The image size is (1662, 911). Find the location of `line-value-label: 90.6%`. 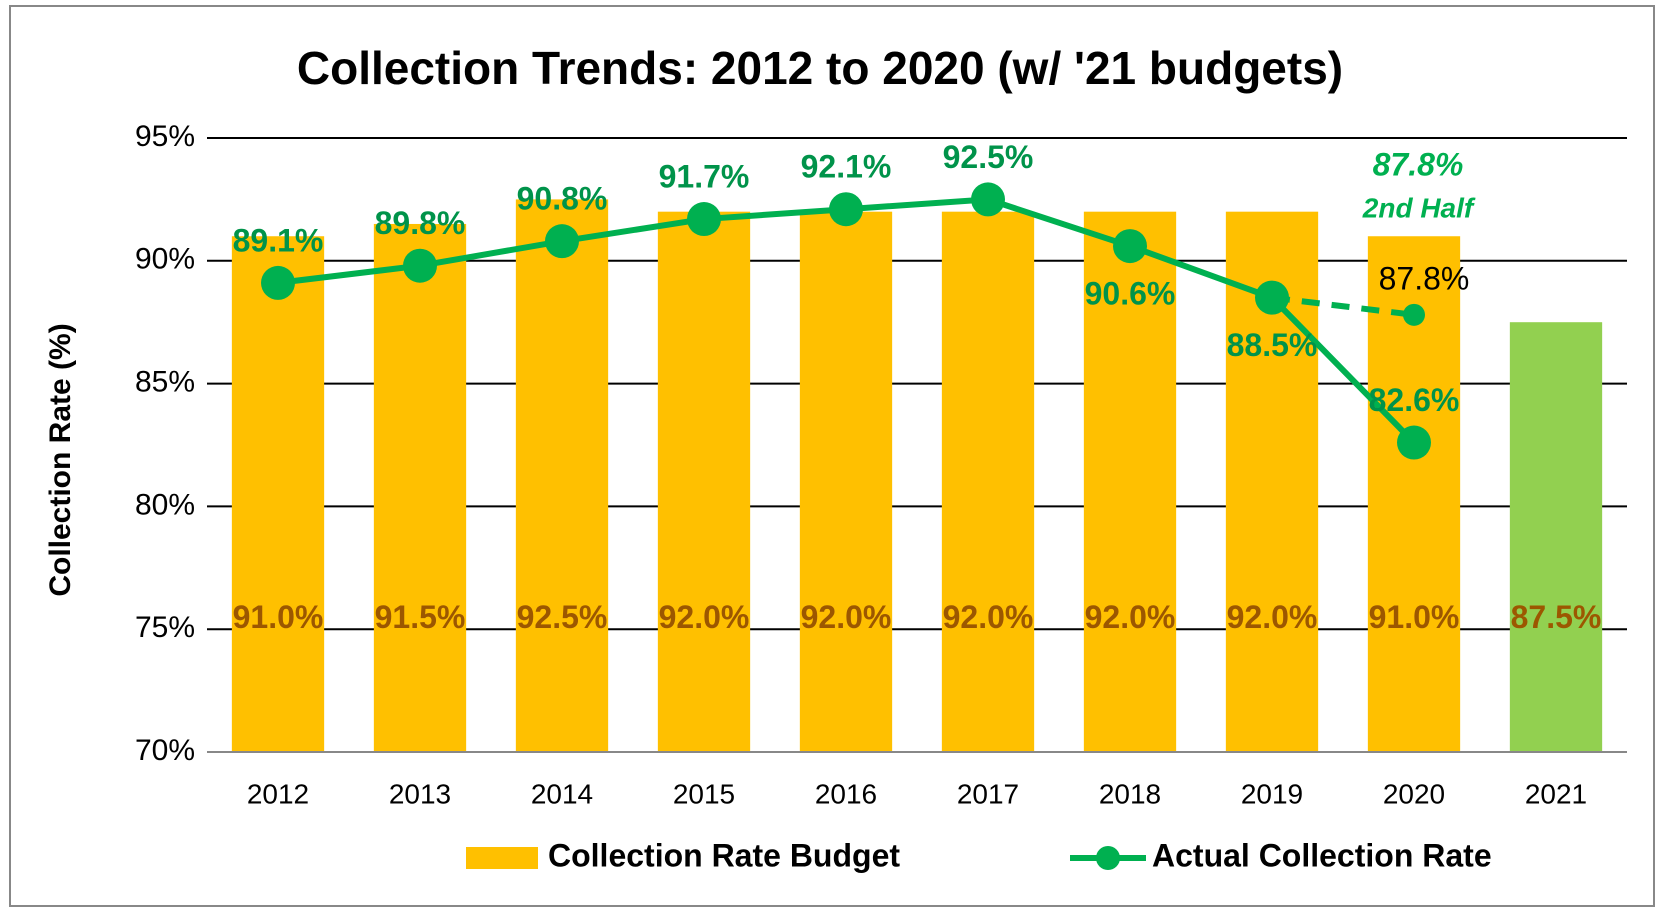

line-value-label: 90.6% is located at coordinates (1130, 294).